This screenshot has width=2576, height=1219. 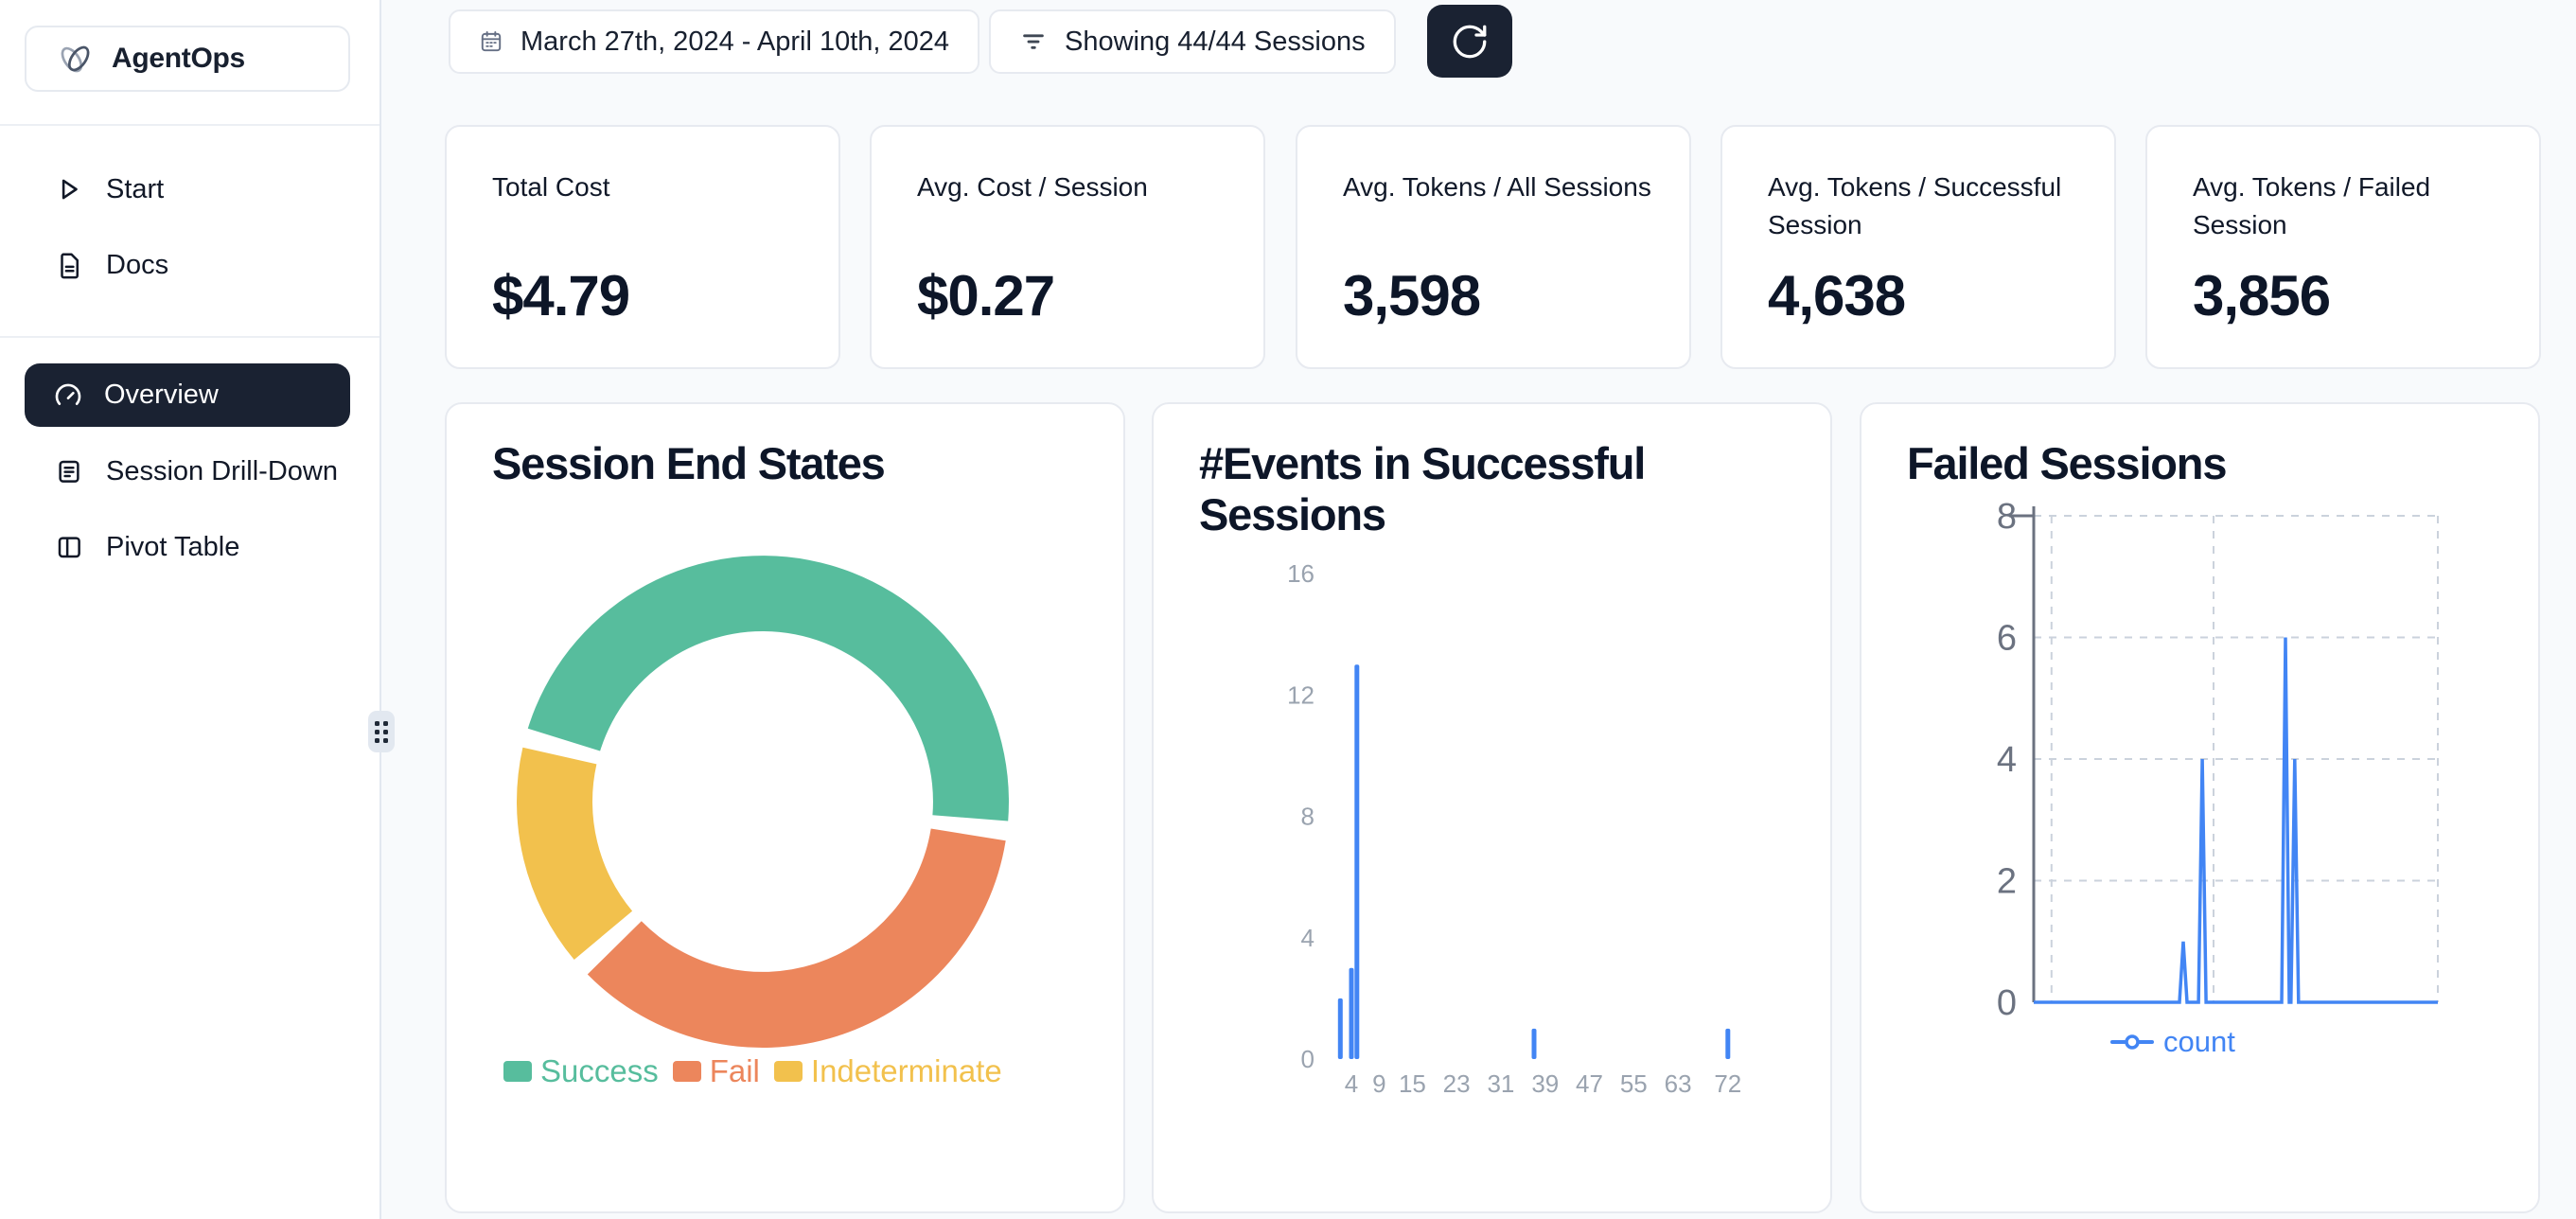 I want to click on play-icon, so click(x=69, y=189).